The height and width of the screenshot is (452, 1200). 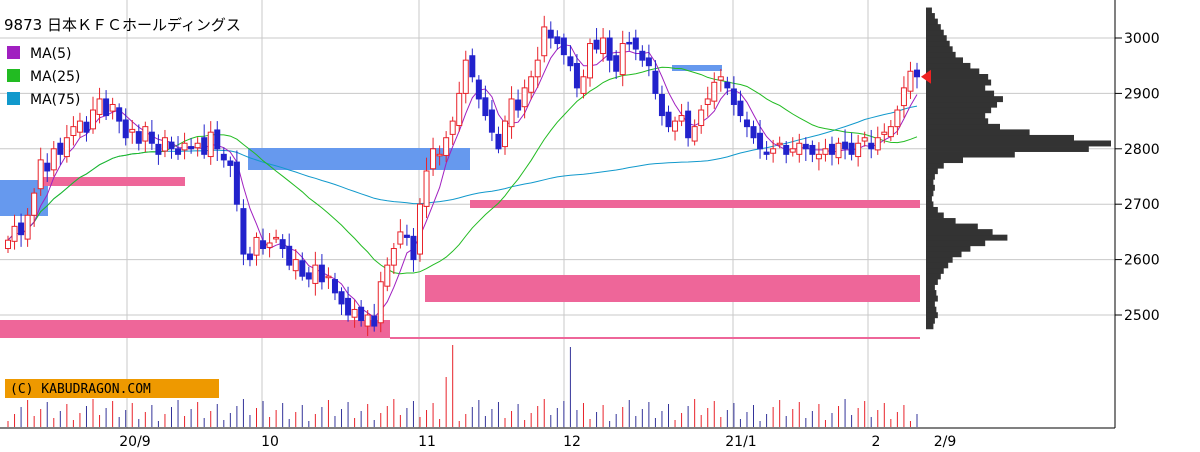 What do you see at coordinates (1142, 261) in the screenshot?
I see `y-tick-label: 2600` at bounding box center [1142, 261].